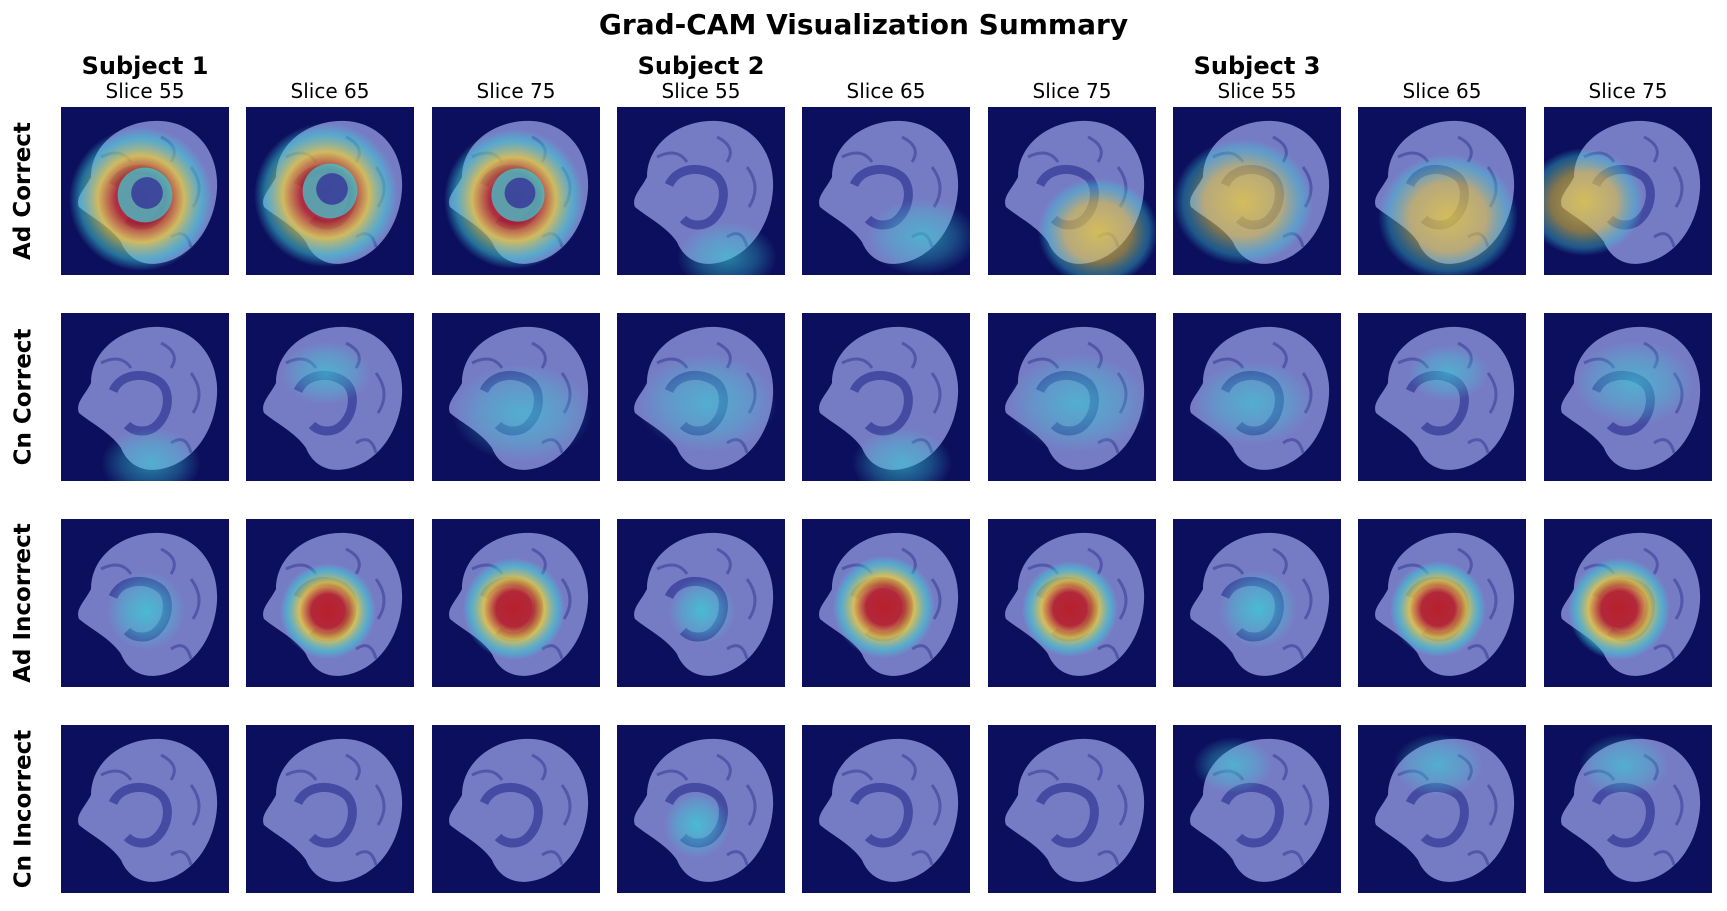  Describe the element at coordinates (23, 809) in the screenshot. I see `row-label-cn-incorrect: Cn Incorrect` at that location.